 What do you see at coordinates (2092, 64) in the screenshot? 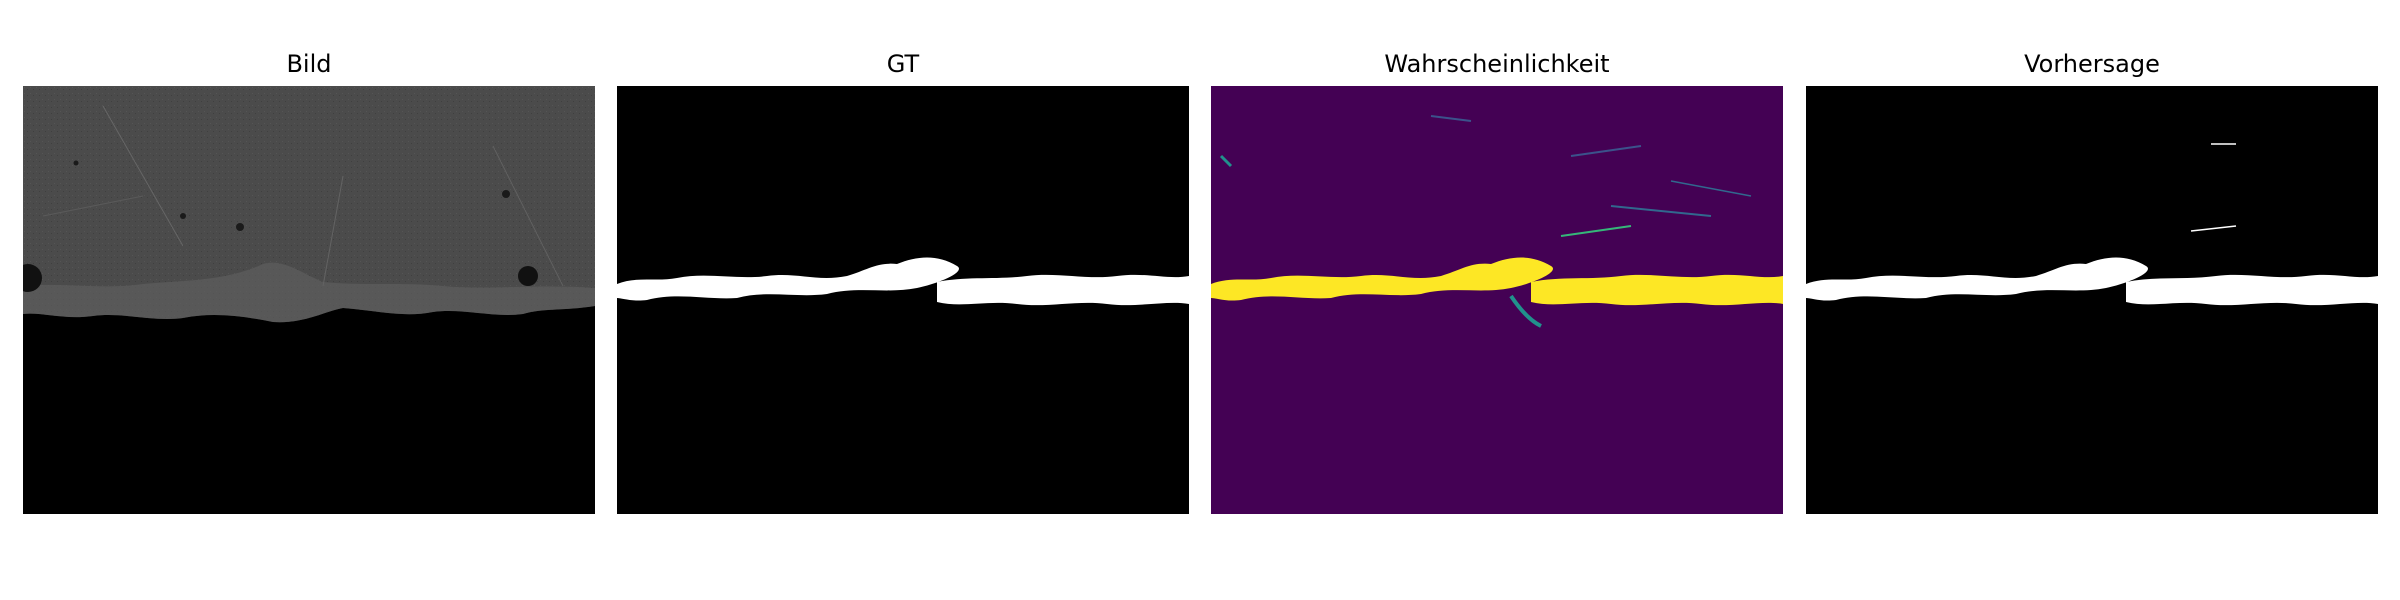
I see `panel-title: Vorhersage` at bounding box center [2092, 64].